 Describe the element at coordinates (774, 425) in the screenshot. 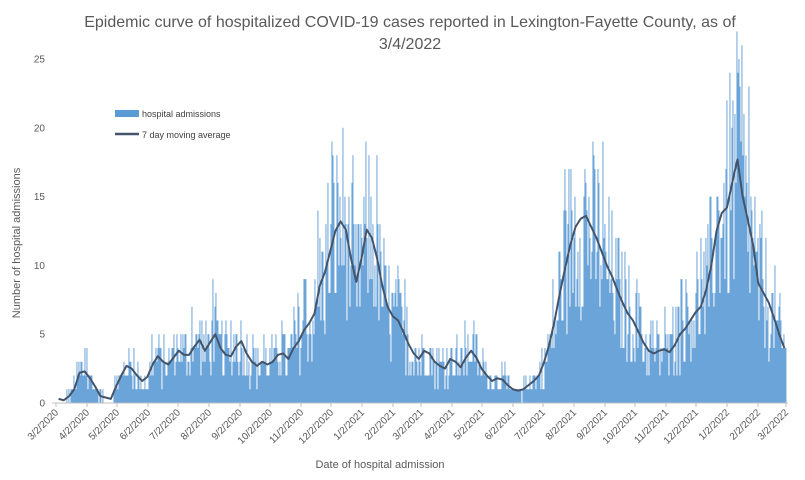

I see `x-tick-label: 3/2/2022` at that location.